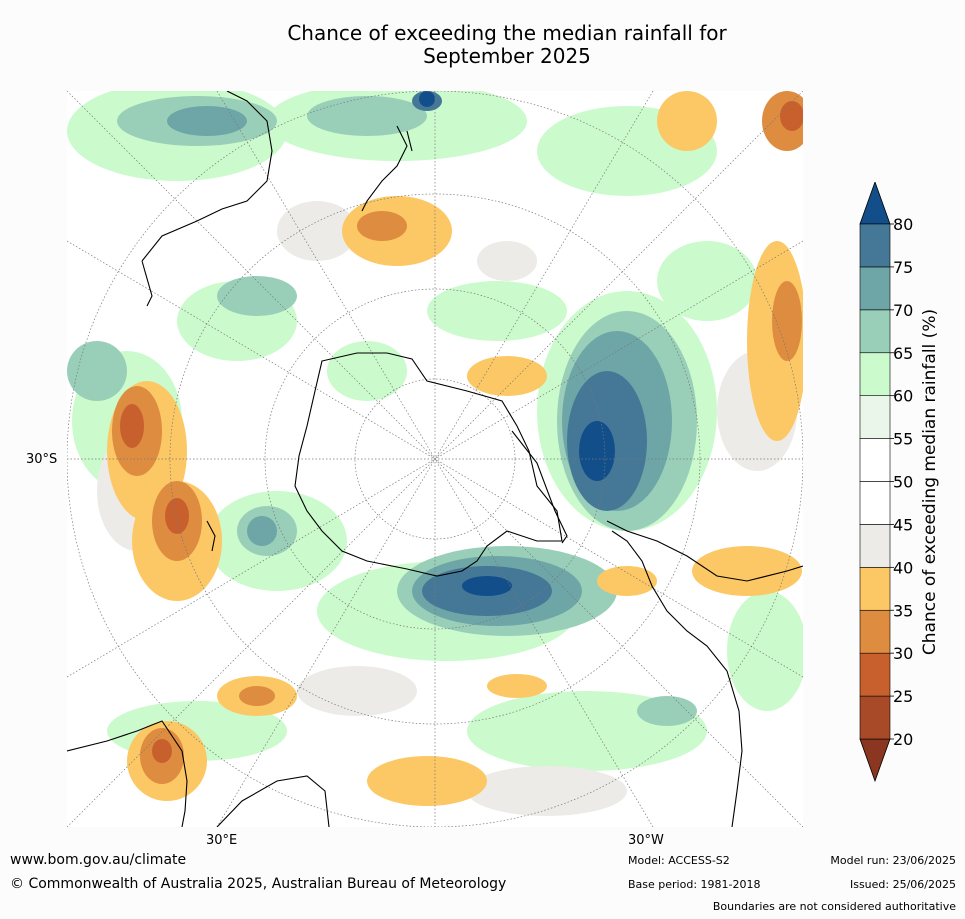 The height and width of the screenshot is (919, 965). Describe the element at coordinates (875, 202) in the screenshot. I see `colorbar-over-arrow` at that location.